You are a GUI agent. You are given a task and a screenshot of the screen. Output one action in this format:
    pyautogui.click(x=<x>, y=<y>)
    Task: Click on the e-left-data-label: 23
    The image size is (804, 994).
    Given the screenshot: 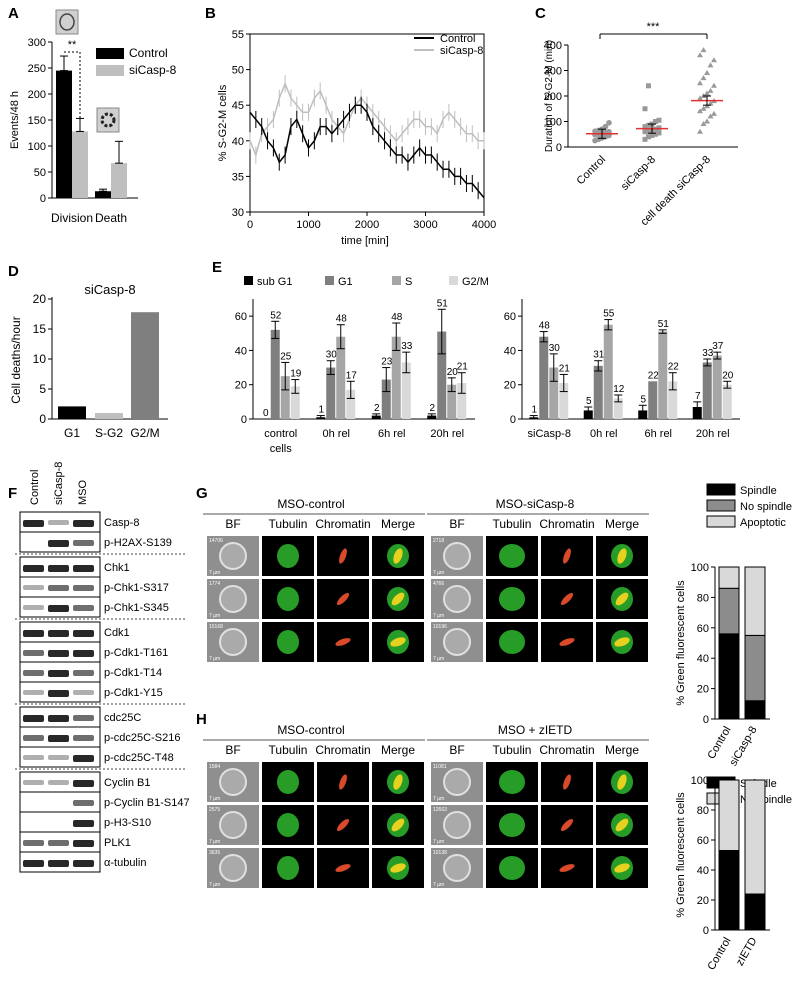 What is the action you would take?
    pyautogui.click(x=387, y=362)
    